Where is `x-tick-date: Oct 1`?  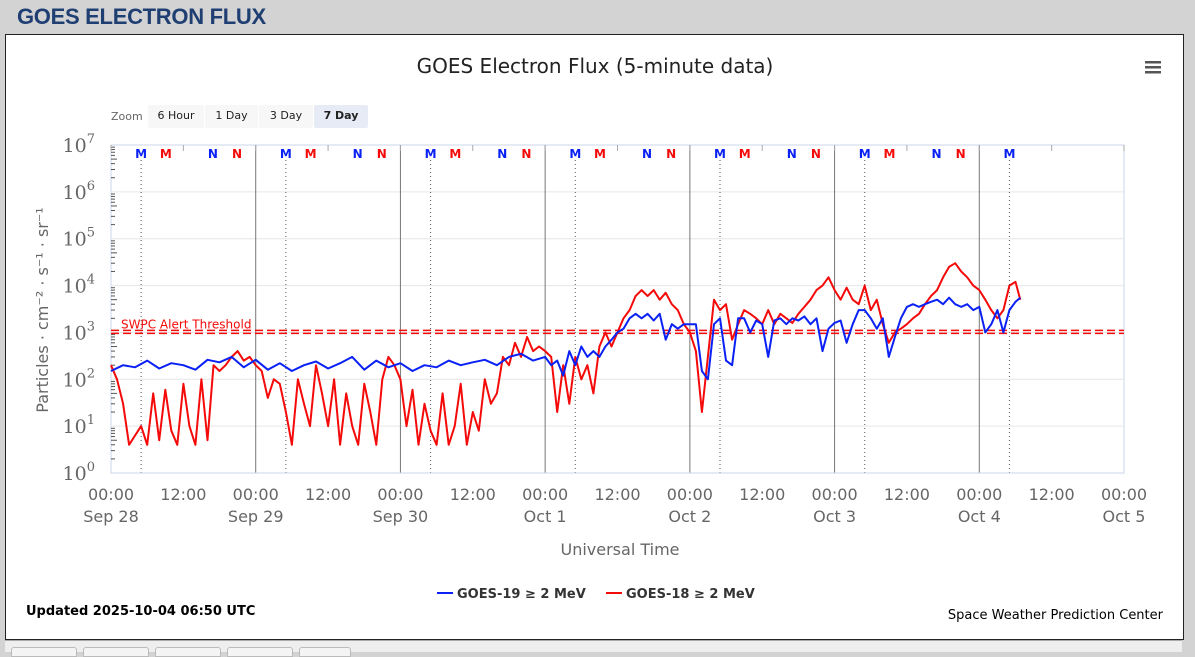 x-tick-date: Oct 1 is located at coordinates (545, 516).